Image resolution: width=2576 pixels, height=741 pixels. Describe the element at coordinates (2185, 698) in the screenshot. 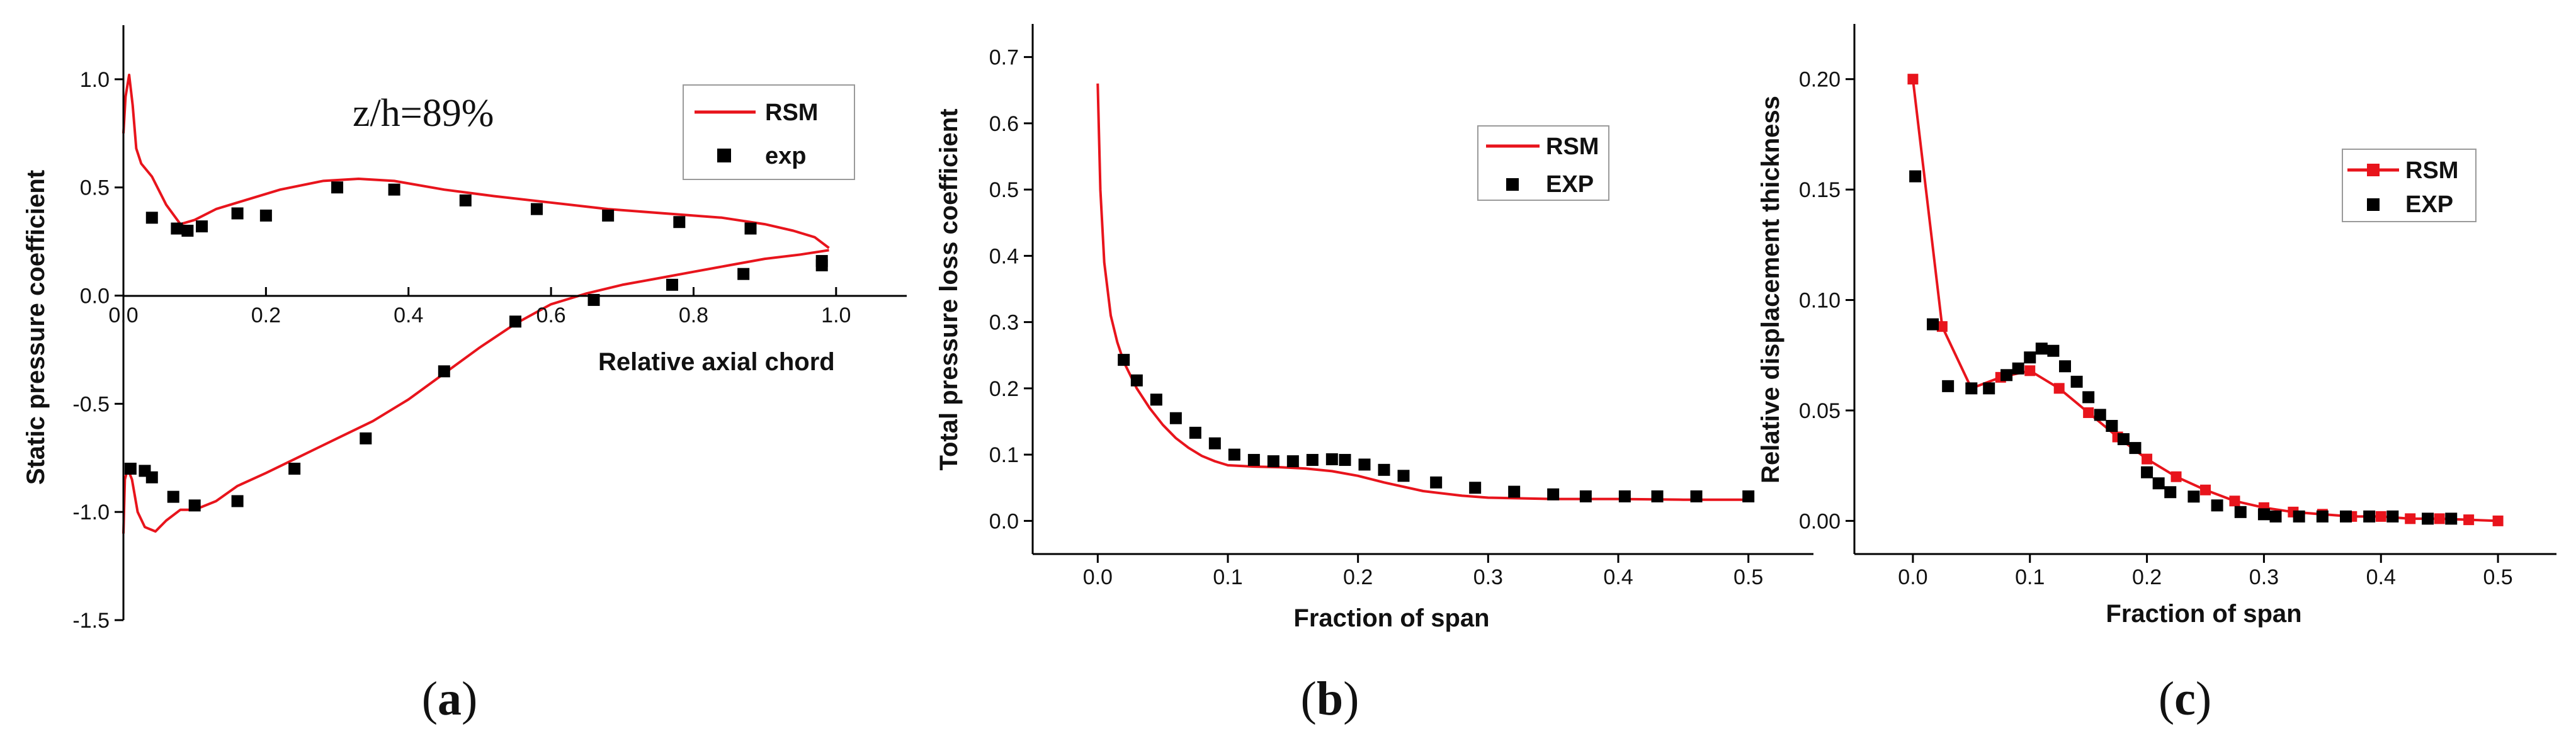

I see `panel-c-letter: c` at that location.